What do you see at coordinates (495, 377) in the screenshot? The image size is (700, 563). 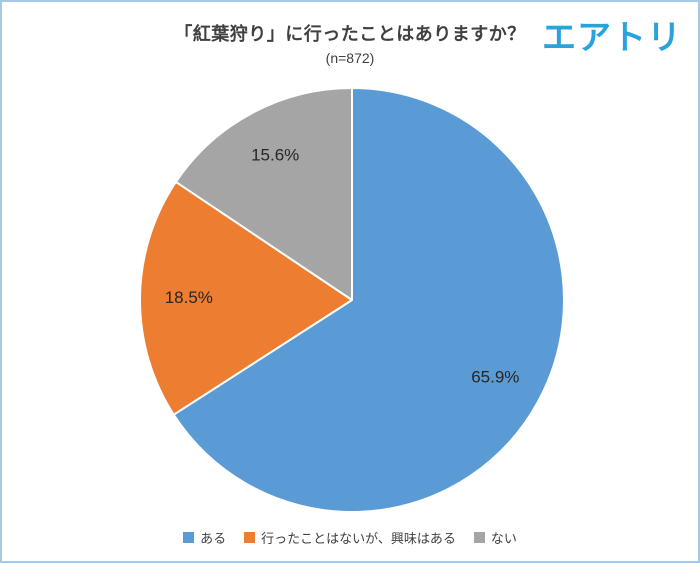 I see `pie-slice-value-0: 65.9%` at bounding box center [495, 377].